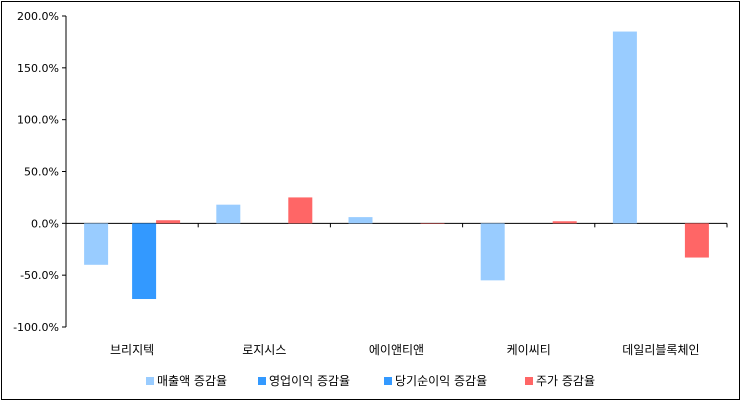 This screenshot has width=743, height=403. I want to click on y-tick-labels: 200.0% 150.0% 100.0% 50.0% 0.0% -50.0% -100.0%, so click(36, 172).